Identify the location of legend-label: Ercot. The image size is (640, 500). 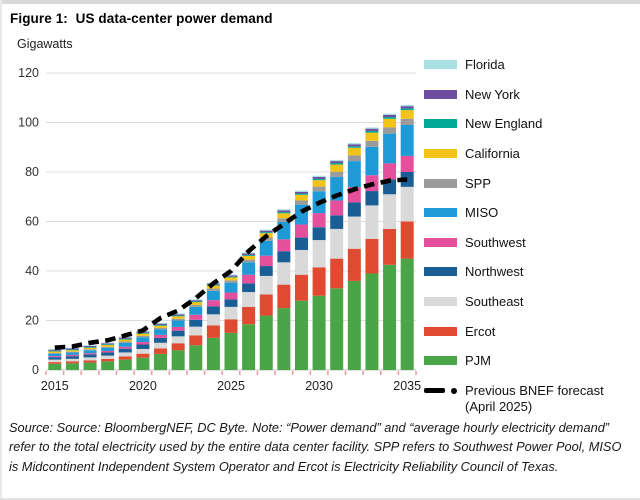
(480, 331).